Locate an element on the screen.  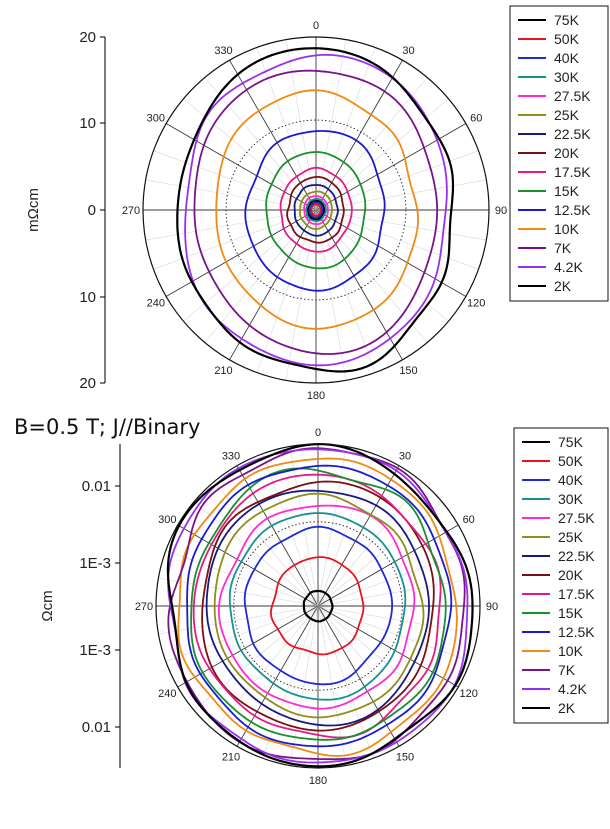
radial-tick-label: 0.01 is located at coordinates (96, 727).